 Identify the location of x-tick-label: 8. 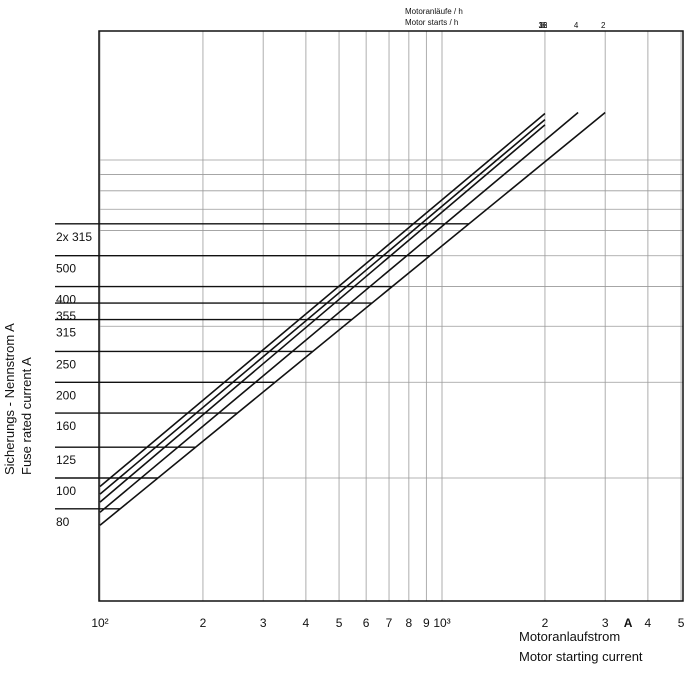
(409, 623).